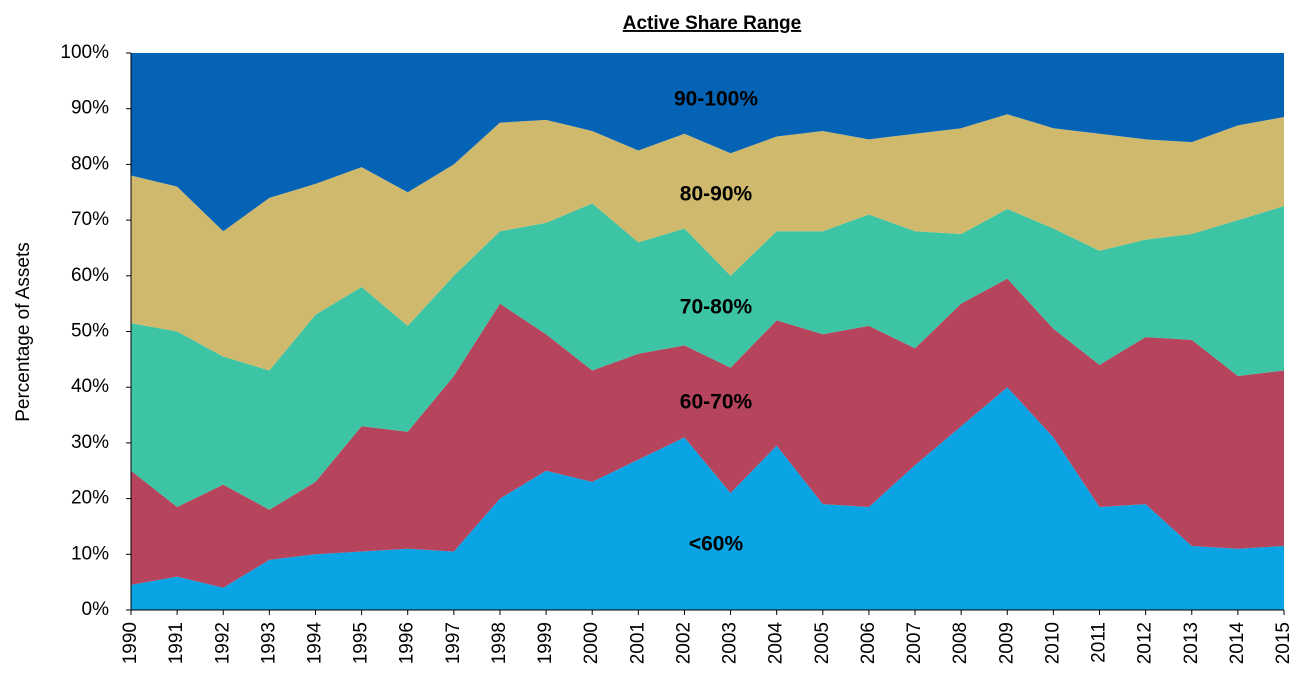  I want to click on y-tick-label: 80%, so click(90, 163).